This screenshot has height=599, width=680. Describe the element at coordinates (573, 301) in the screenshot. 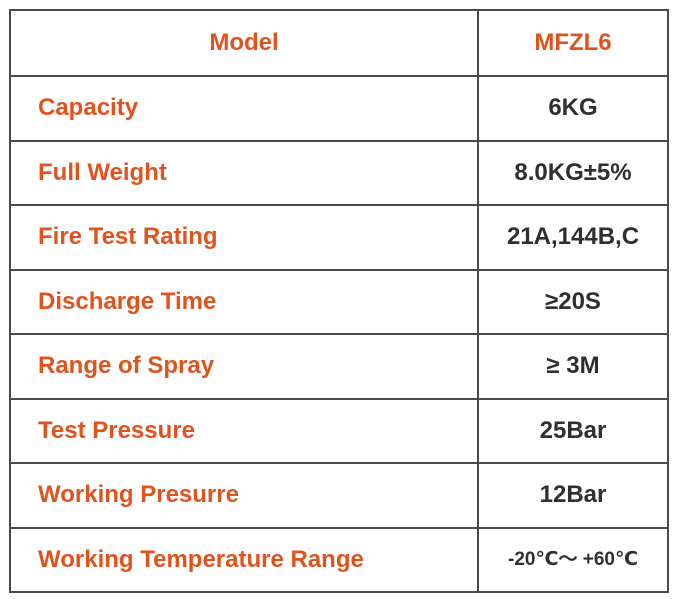

I see `row-value-discharge-time: ≥20S` at that location.